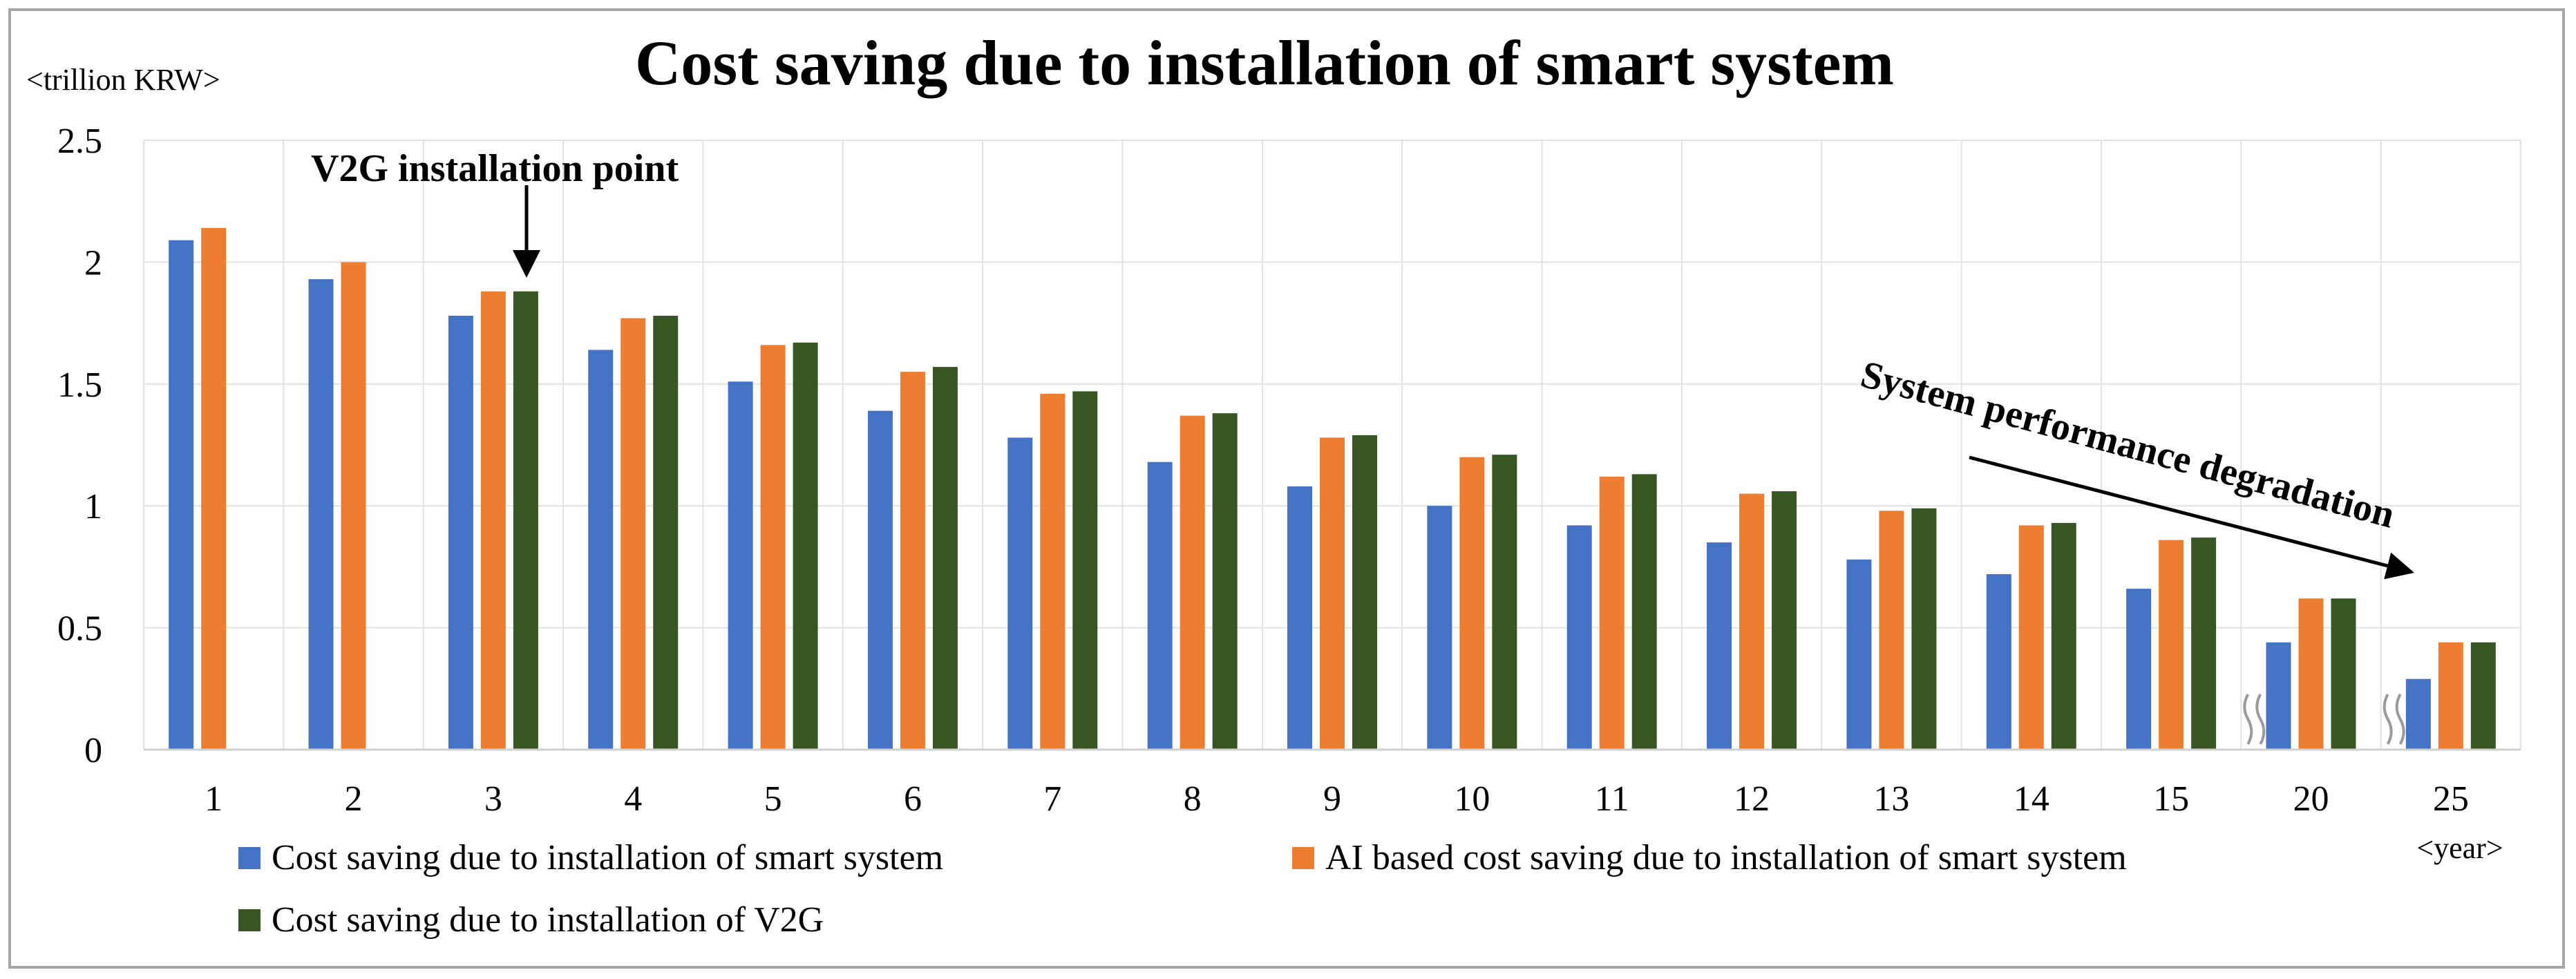  I want to click on x-tick-label: 10, so click(1472, 799).